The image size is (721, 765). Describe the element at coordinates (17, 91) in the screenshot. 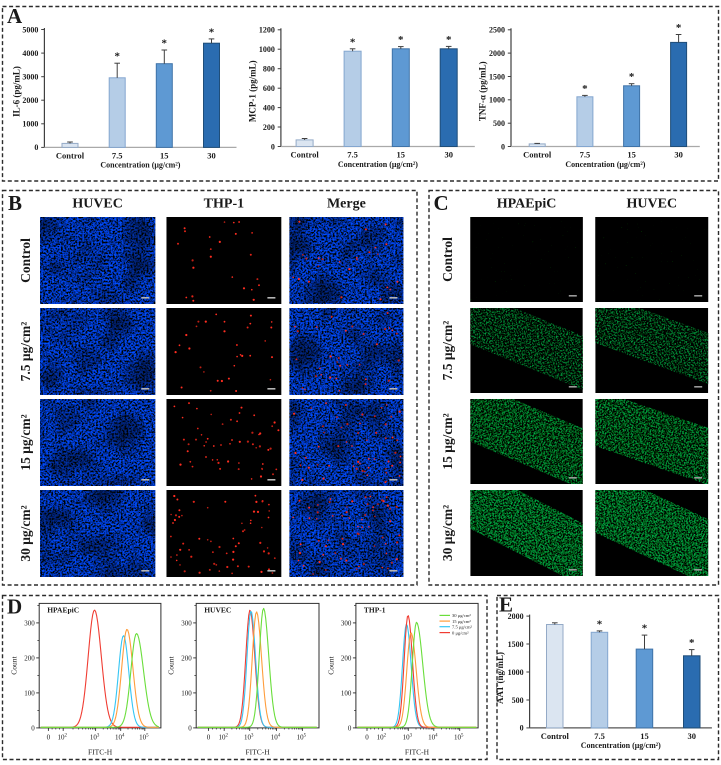

I see `svg-text: IL-6 (pg/mL)` at that location.